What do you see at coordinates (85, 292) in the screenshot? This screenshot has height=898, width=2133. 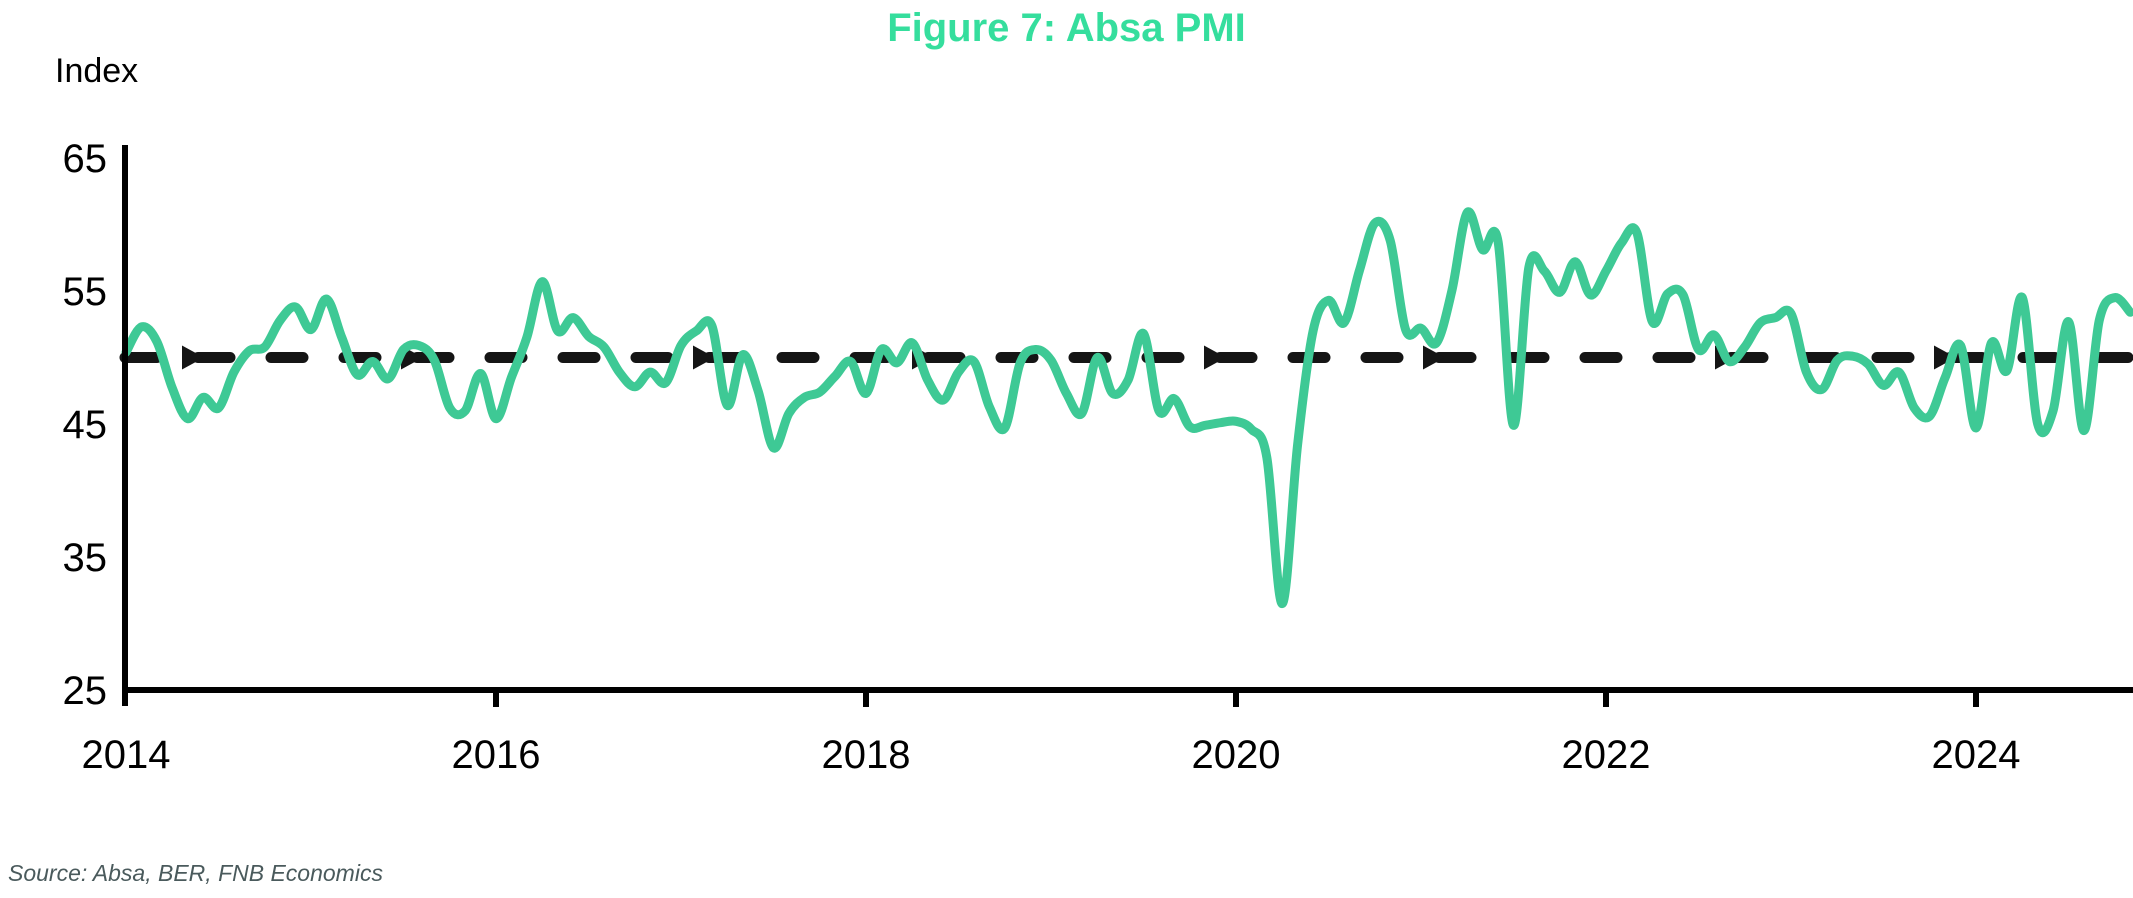 I see `y-tick-label: 55` at bounding box center [85, 292].